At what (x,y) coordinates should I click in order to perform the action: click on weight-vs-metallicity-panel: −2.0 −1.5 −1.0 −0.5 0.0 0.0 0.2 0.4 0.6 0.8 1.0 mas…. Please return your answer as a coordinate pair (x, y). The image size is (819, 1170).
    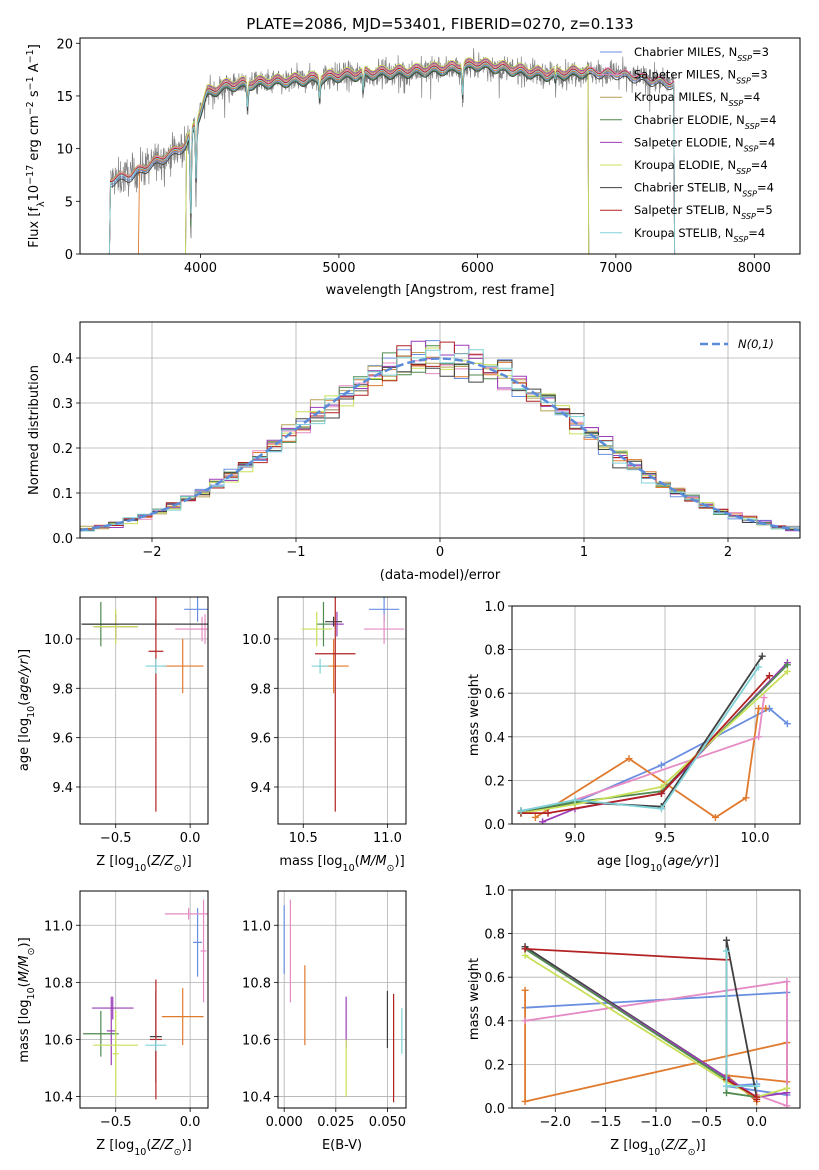
    Looking at the image, I should click on (634, 1021).